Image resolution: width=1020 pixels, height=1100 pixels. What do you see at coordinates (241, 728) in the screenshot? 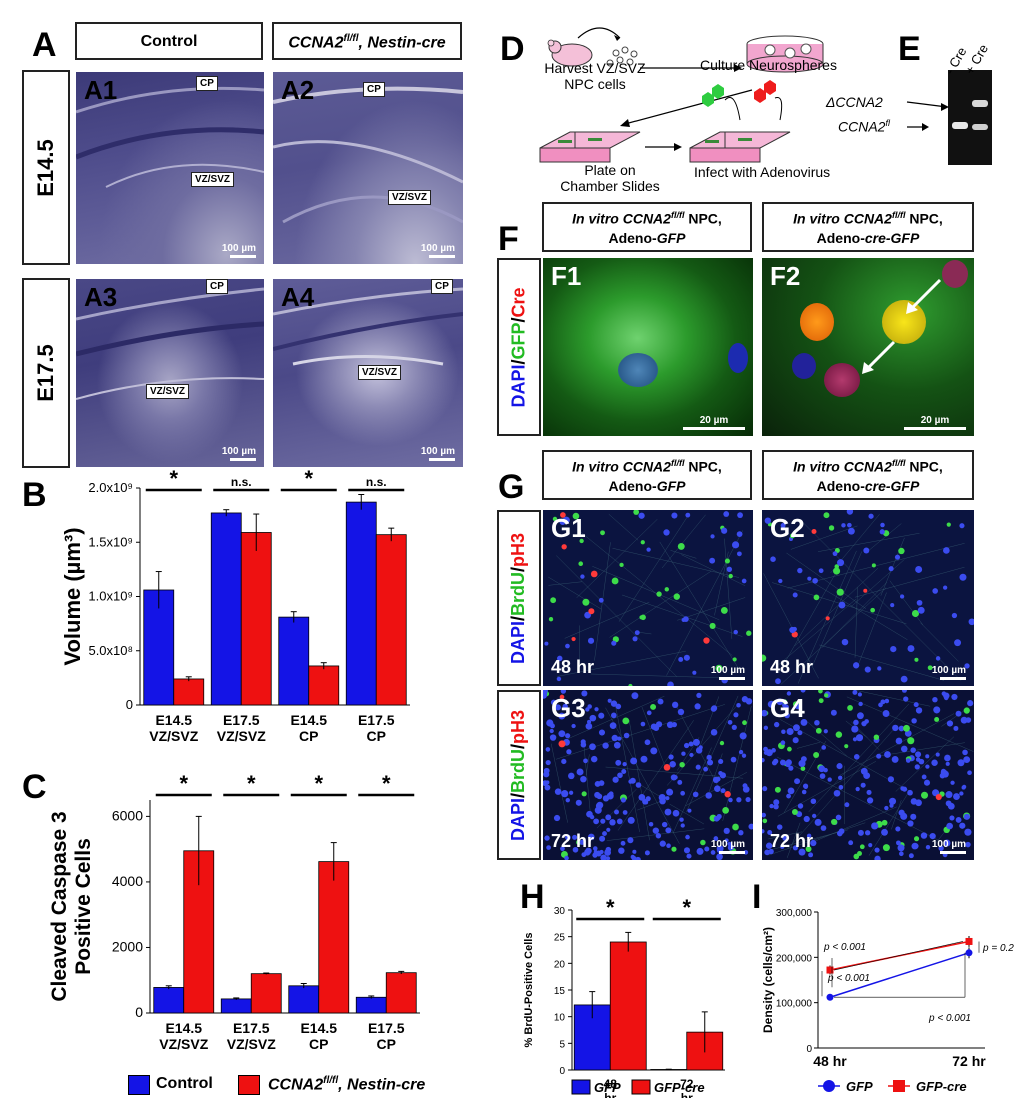
I see `x-tick-label: E17.5 VZ/SVZ` at bounding box center [241, 728].